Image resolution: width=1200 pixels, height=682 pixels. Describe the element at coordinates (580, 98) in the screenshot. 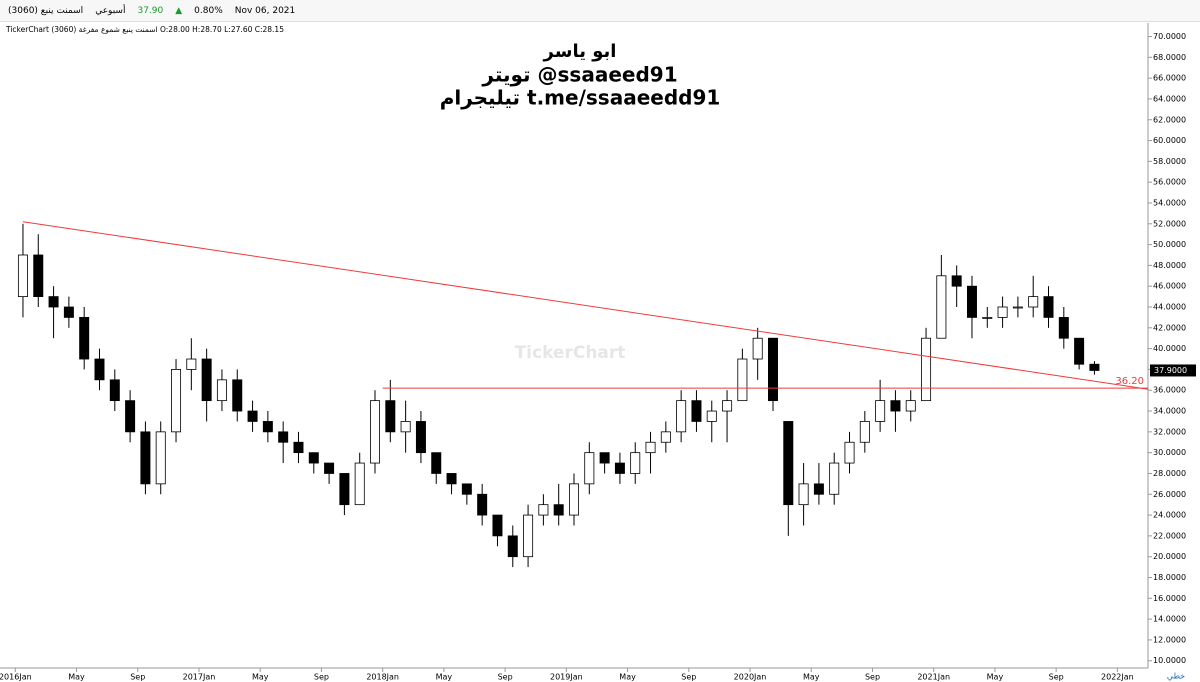

I see `title-line: تيليجرام t.me/ssaaeedd91` at that location.